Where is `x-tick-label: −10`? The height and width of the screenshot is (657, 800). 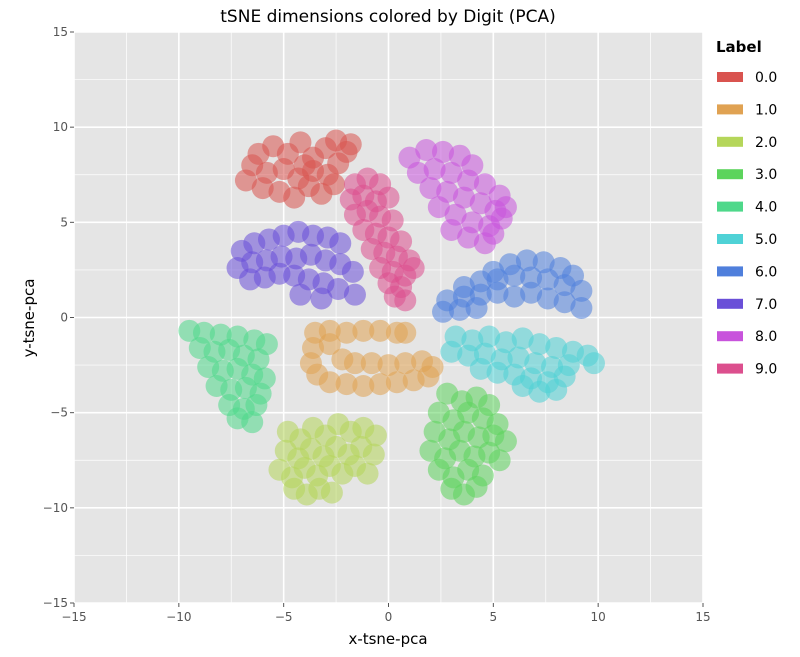 x-tick-label: −10 is located at coordinates (178, 617).